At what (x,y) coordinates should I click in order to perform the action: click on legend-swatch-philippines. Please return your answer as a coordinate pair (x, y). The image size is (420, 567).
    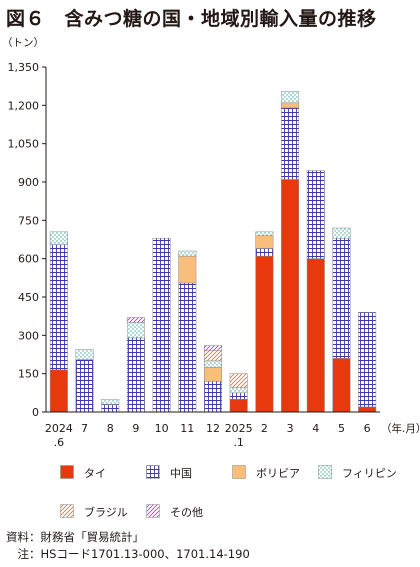
    Looking at the image, I should click on (325, 472).